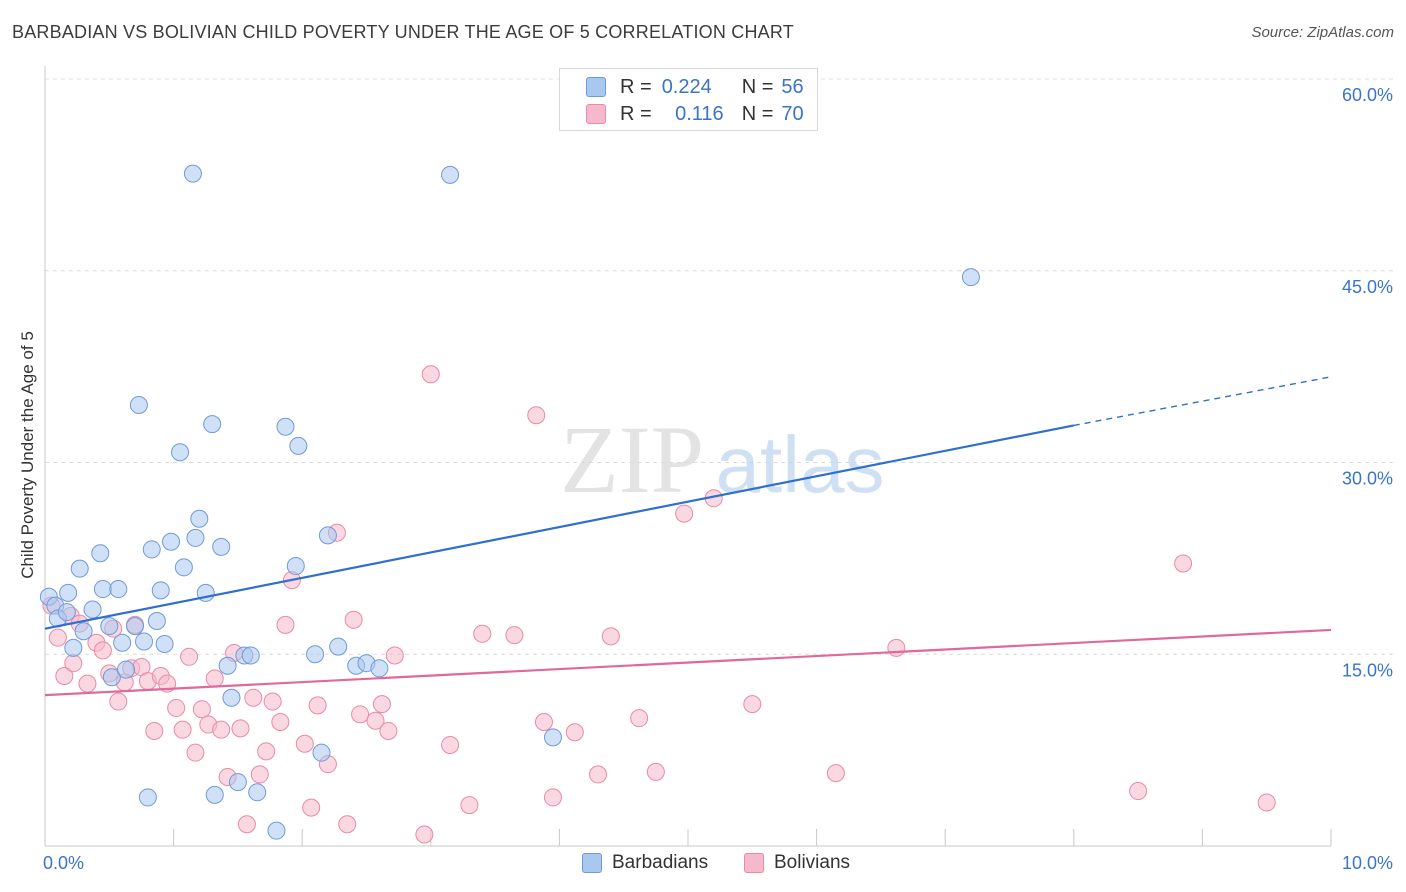 The image size is (1406, 892). What do you see at coordinates (632, 459) in the screenshot?
I see `watermark-zip: ZIP` at bounding box center [632, 459].